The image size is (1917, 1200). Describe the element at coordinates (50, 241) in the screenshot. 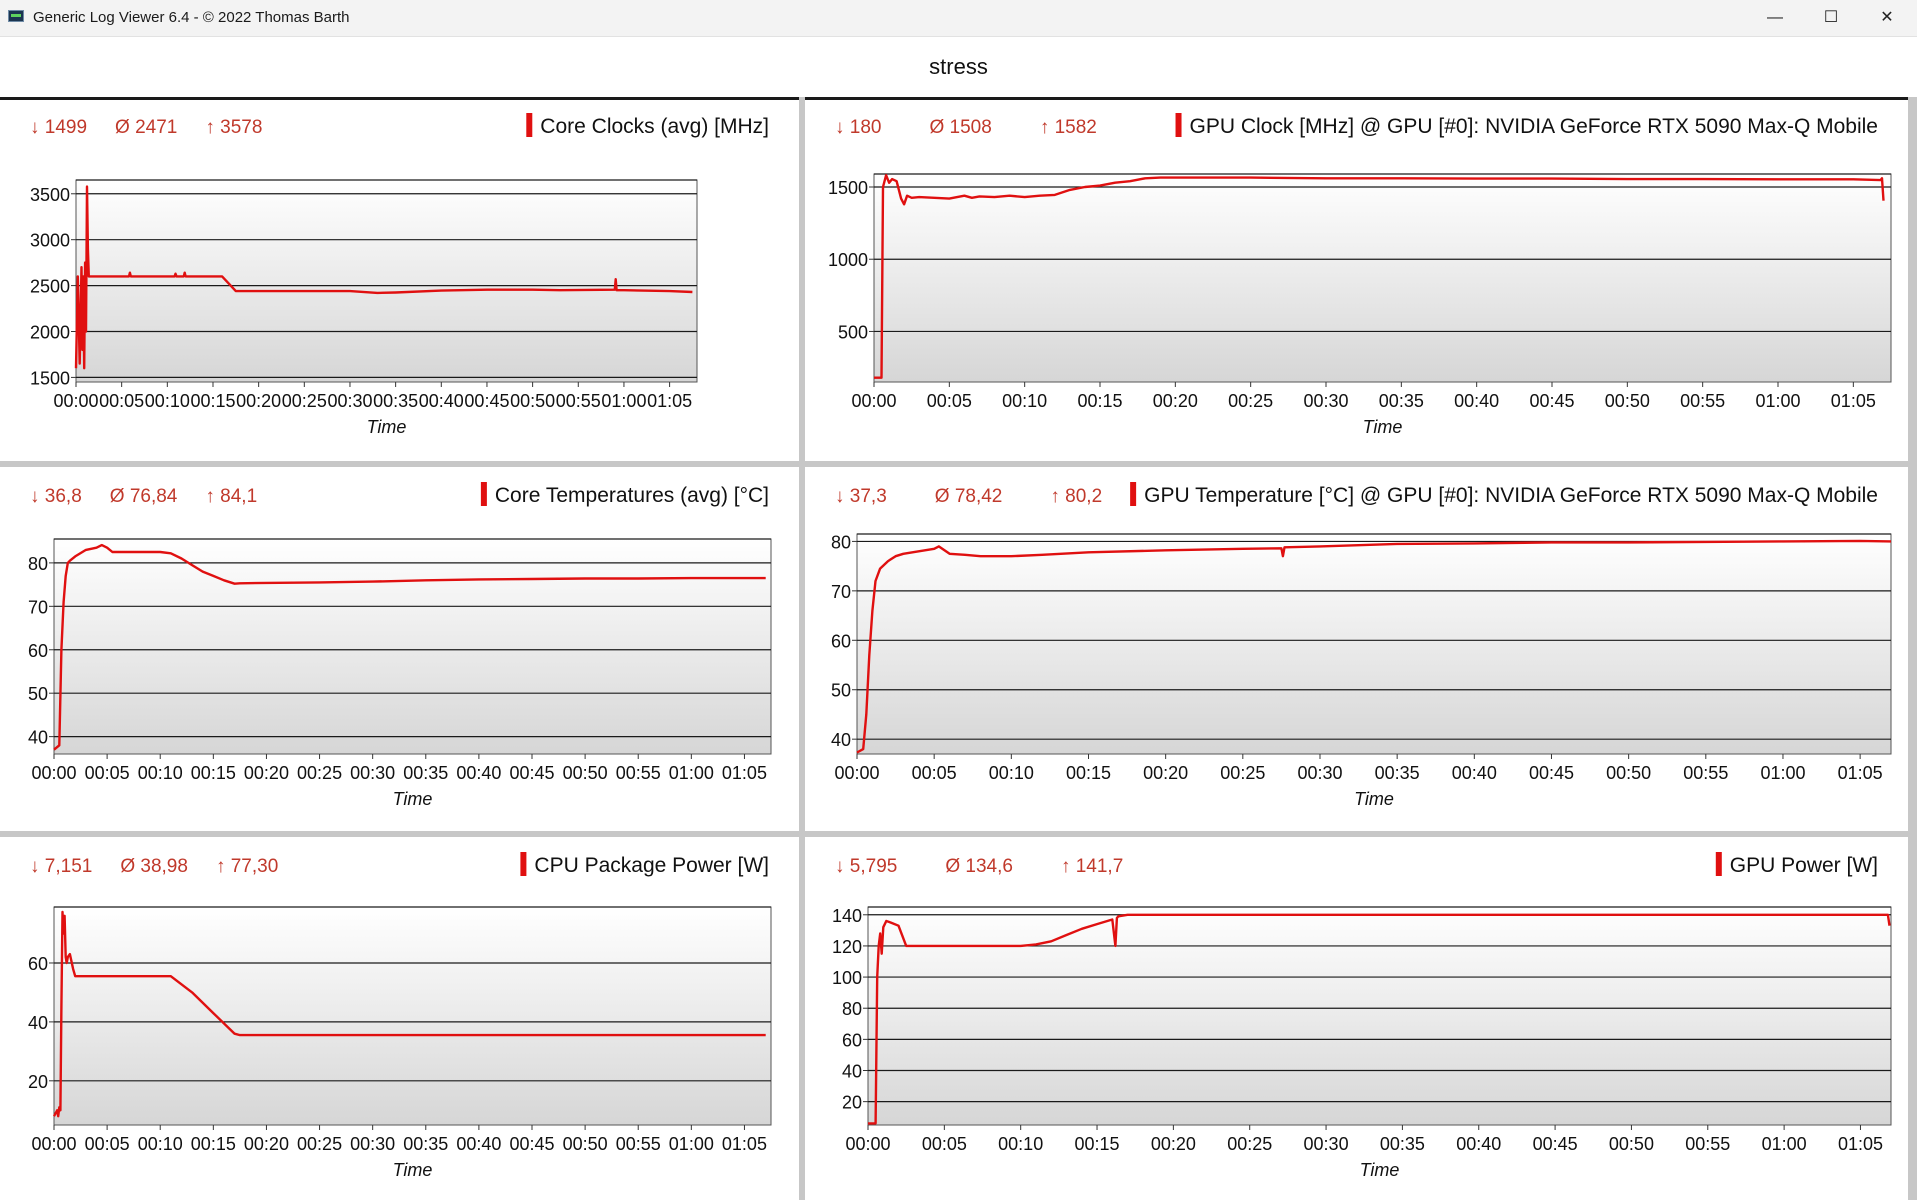

I see `y-tick-label: 3000` at that location.